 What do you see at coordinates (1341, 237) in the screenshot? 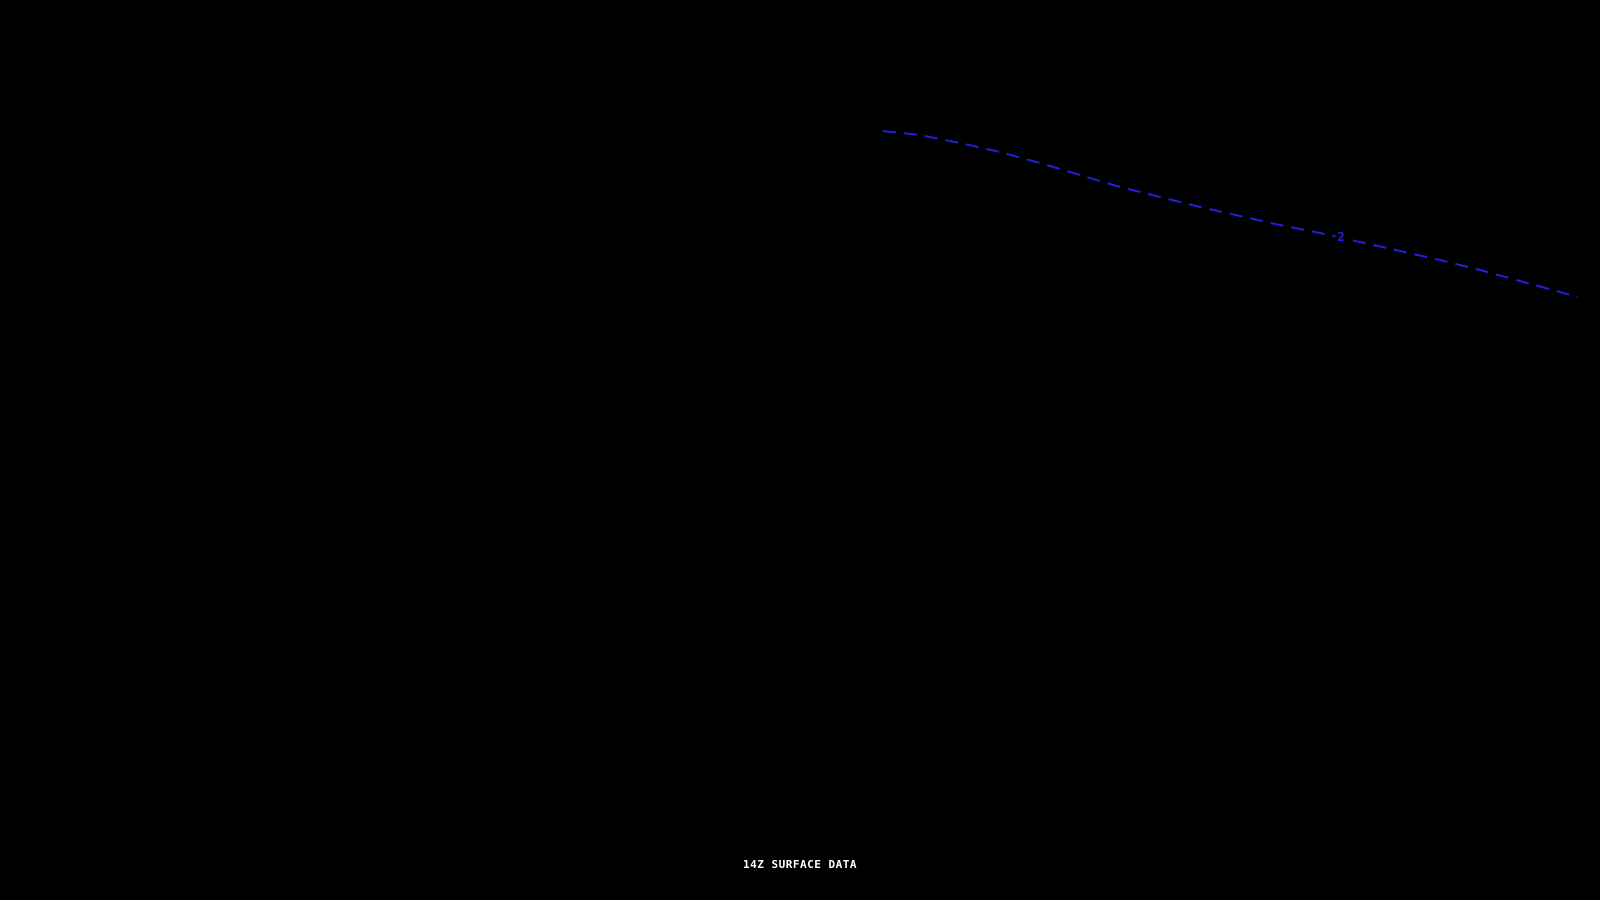
I see `contour-value-label: 2` at bounding box center [1341, 237].